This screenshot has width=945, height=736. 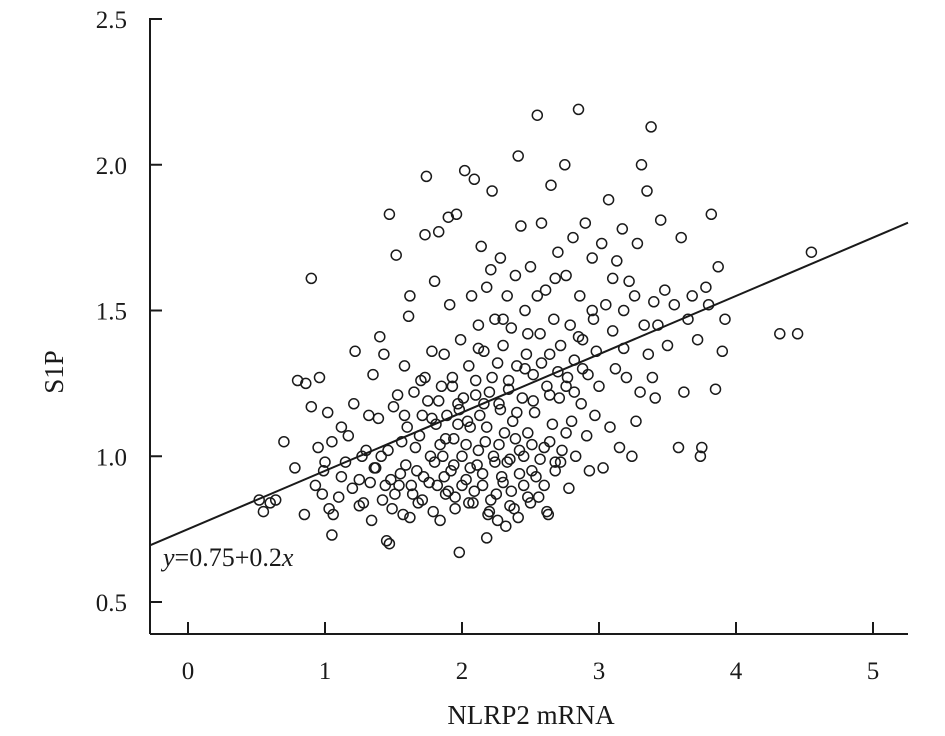 I want to click on y-tick-label: 1.0, so click(x=111, y=457).